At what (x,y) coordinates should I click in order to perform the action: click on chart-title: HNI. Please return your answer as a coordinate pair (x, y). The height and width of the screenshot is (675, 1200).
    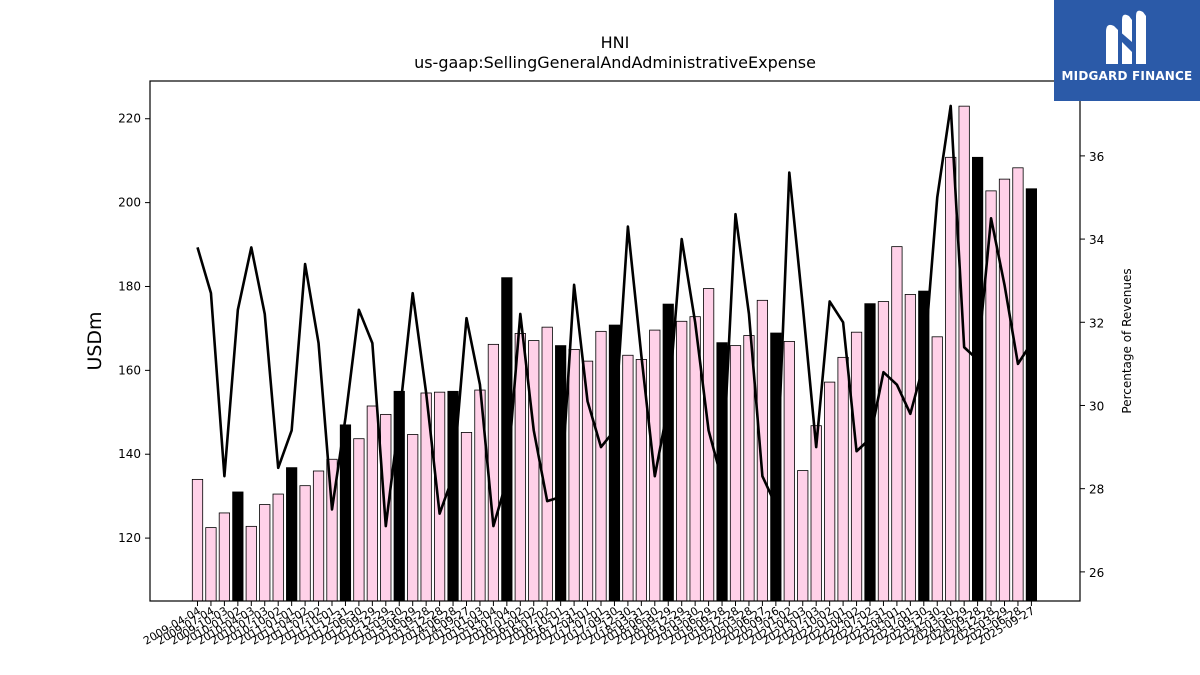
    Looking at the image, I should click on (615, 42).